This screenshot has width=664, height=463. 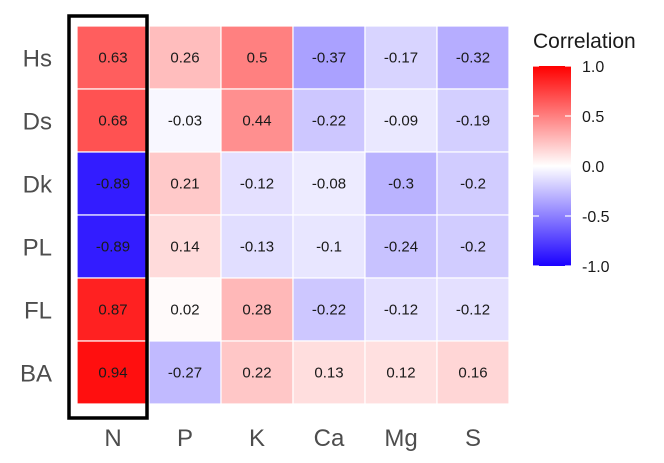 I want to click on cell-value-label: 0.94, so click(x=112, y=373).